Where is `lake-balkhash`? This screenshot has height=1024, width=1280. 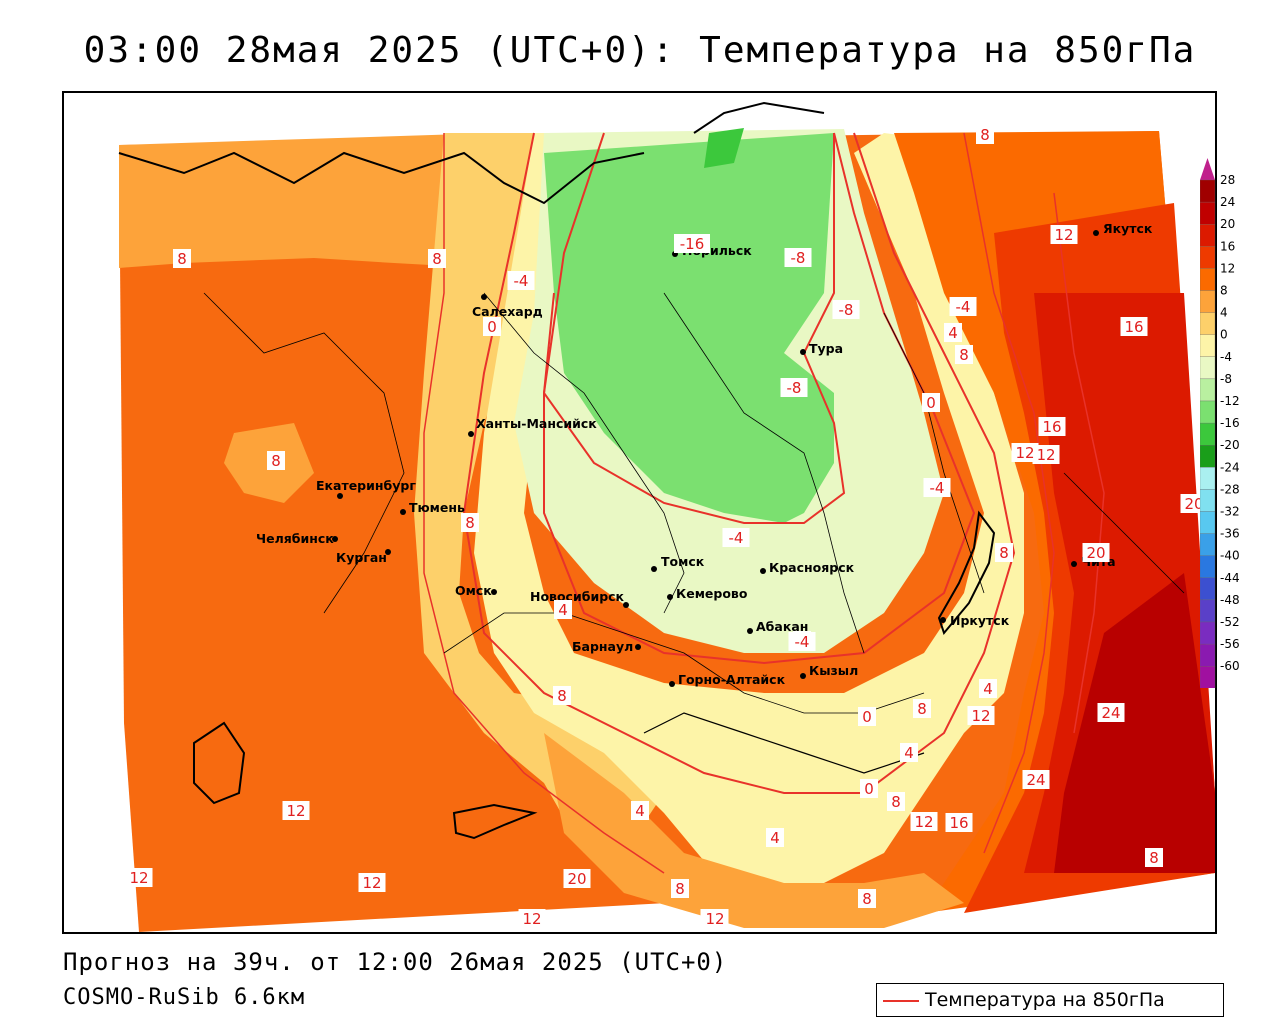
lake-balkhash is located at coordinates (495, 821).